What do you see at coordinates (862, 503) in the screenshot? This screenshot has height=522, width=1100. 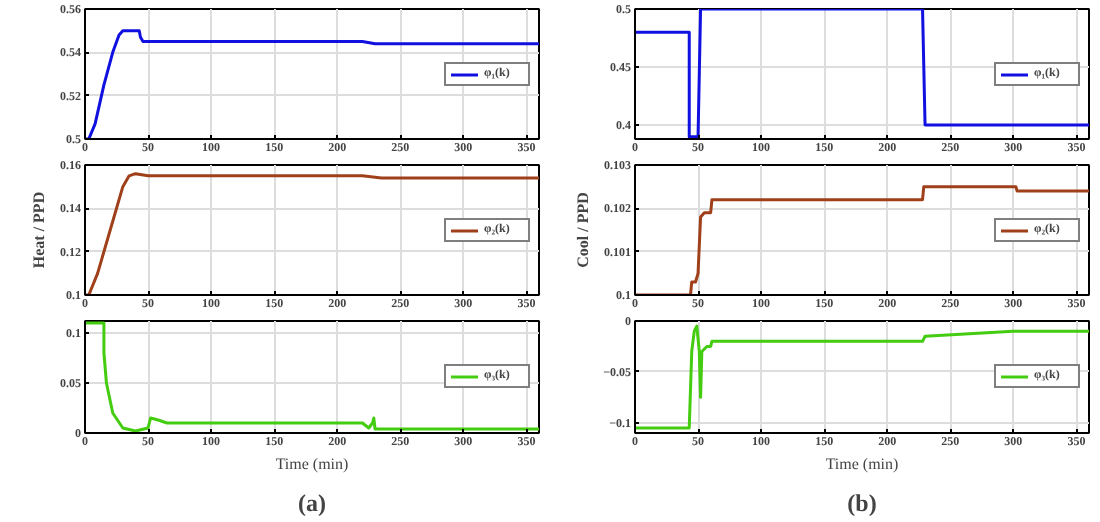 I see `text: (b)` at bounding box center [862, 503].